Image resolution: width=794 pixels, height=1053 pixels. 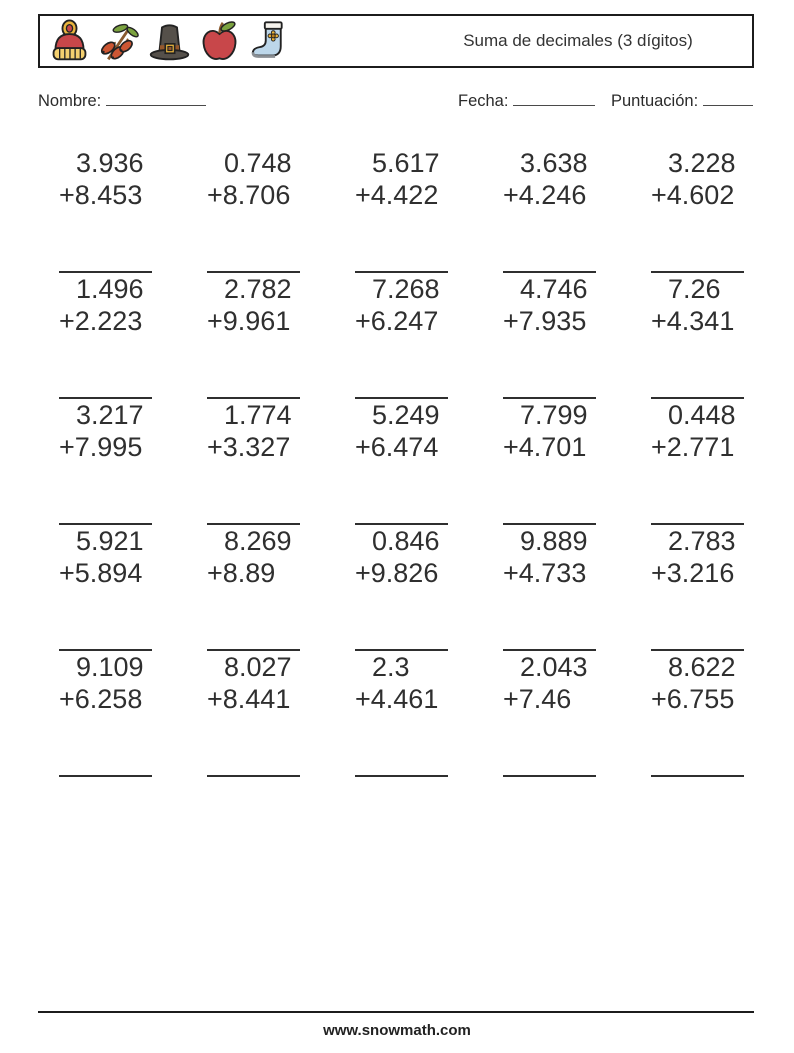 I want to click on operand-top: 5.249, so click(x=406, y=415).